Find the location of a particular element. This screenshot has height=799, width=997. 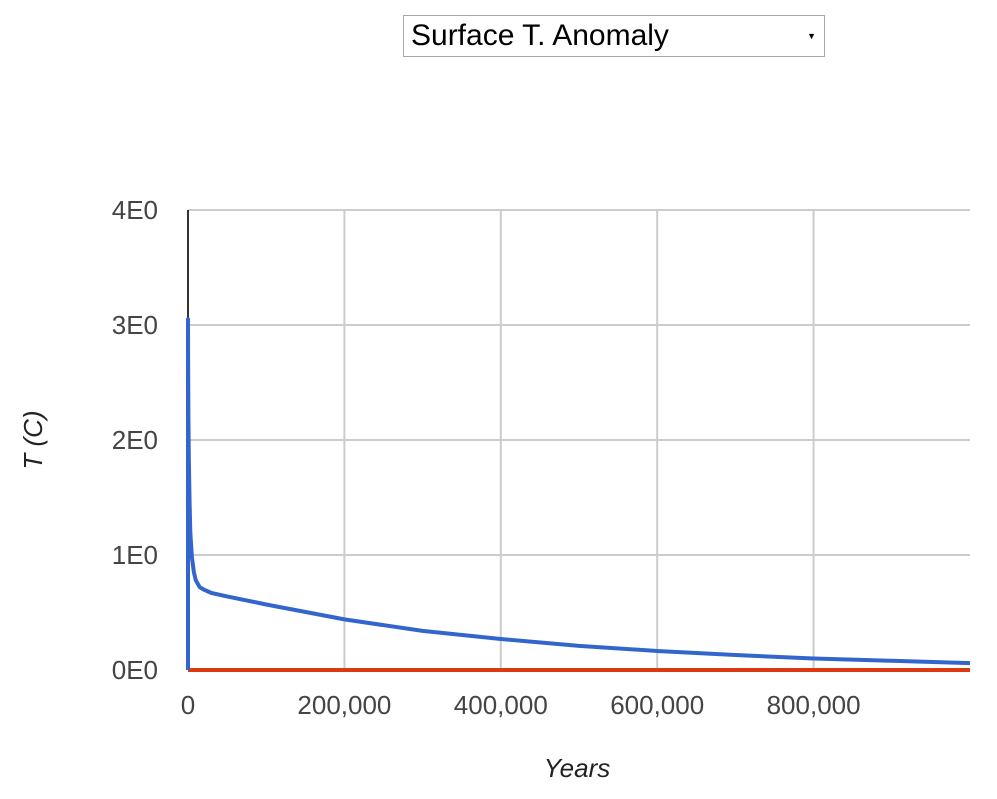

y-tick-label: 4E0 is located at coordinates (135, 210).